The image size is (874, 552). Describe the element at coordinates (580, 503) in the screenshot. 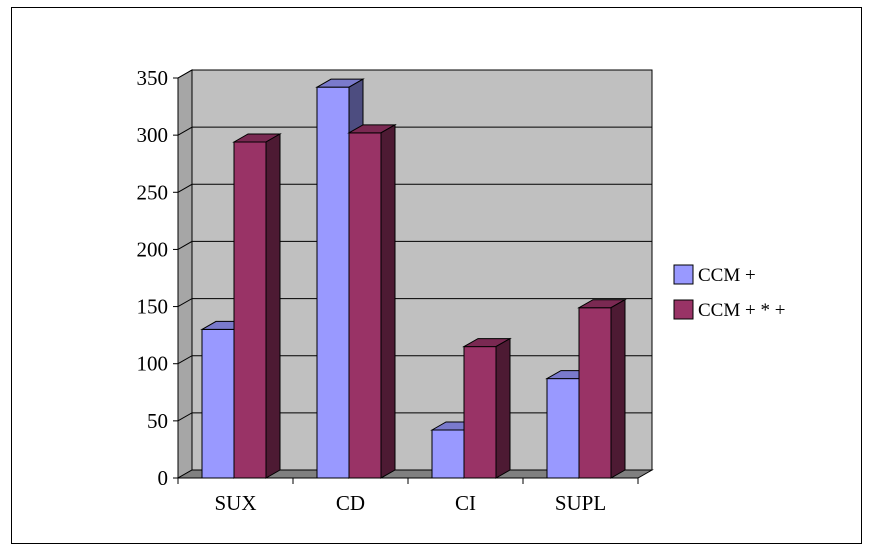

I see `x-tick-label: SUPL` at that location.